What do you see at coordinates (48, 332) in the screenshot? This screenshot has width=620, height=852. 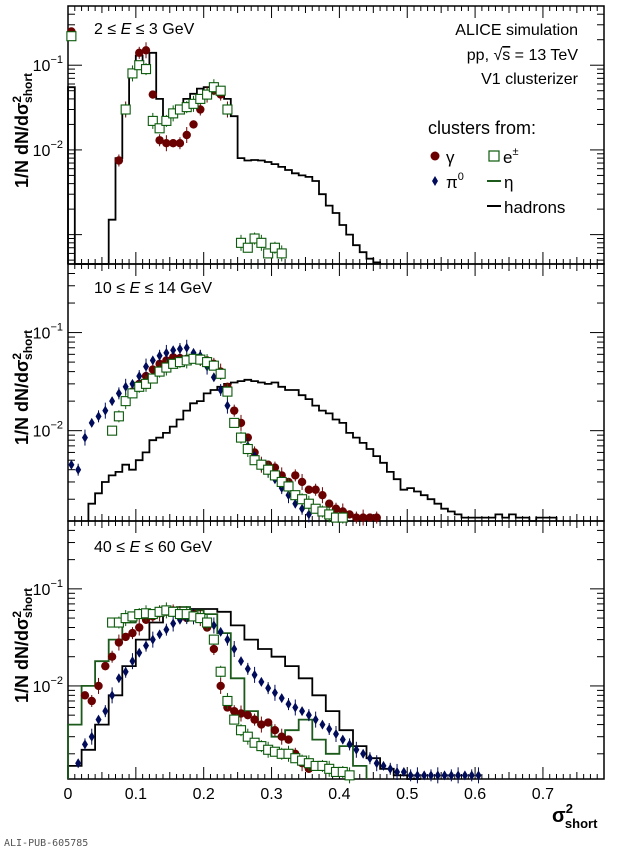 I see `y-tick-label: 10−1` at bounding box center [48, 332].